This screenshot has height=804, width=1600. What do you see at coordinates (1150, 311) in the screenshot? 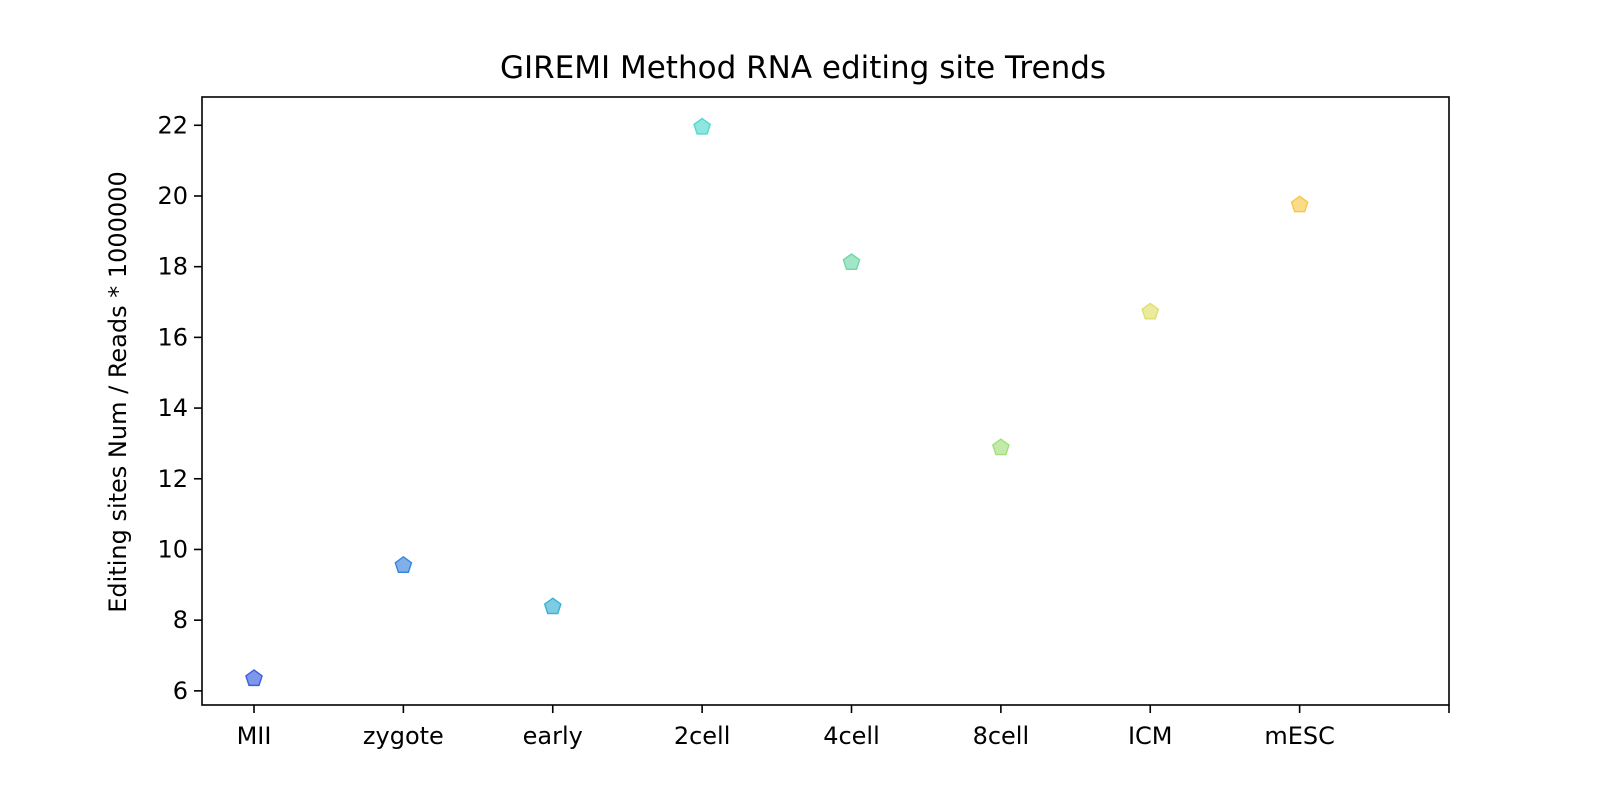
I see `data-point-ICM` at bounding box center [1150, 311].